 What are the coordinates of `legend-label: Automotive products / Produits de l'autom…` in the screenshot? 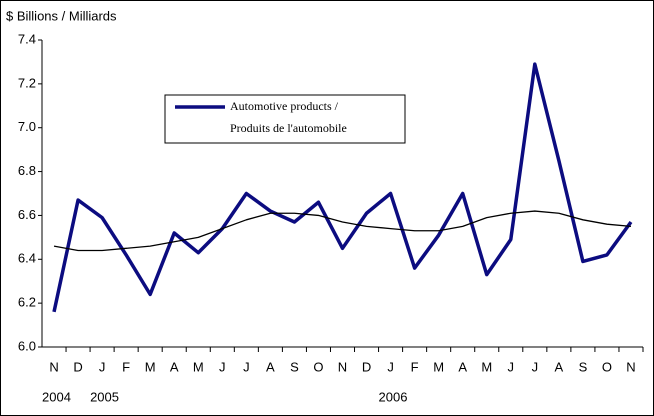 It's located at (288, 117).